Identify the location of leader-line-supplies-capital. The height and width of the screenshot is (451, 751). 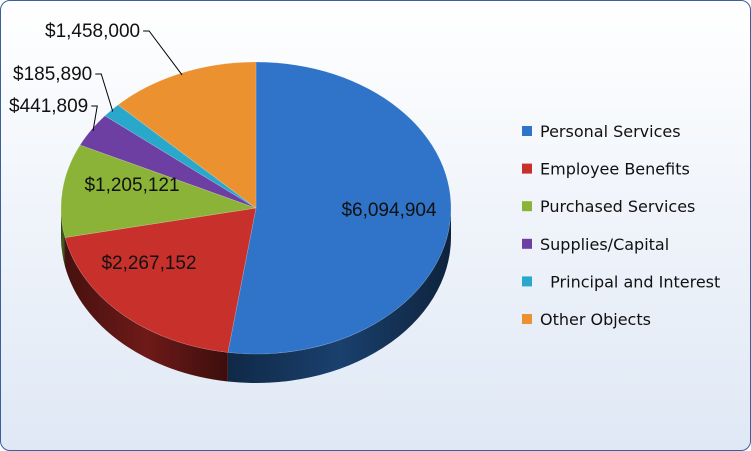
(94, 118).